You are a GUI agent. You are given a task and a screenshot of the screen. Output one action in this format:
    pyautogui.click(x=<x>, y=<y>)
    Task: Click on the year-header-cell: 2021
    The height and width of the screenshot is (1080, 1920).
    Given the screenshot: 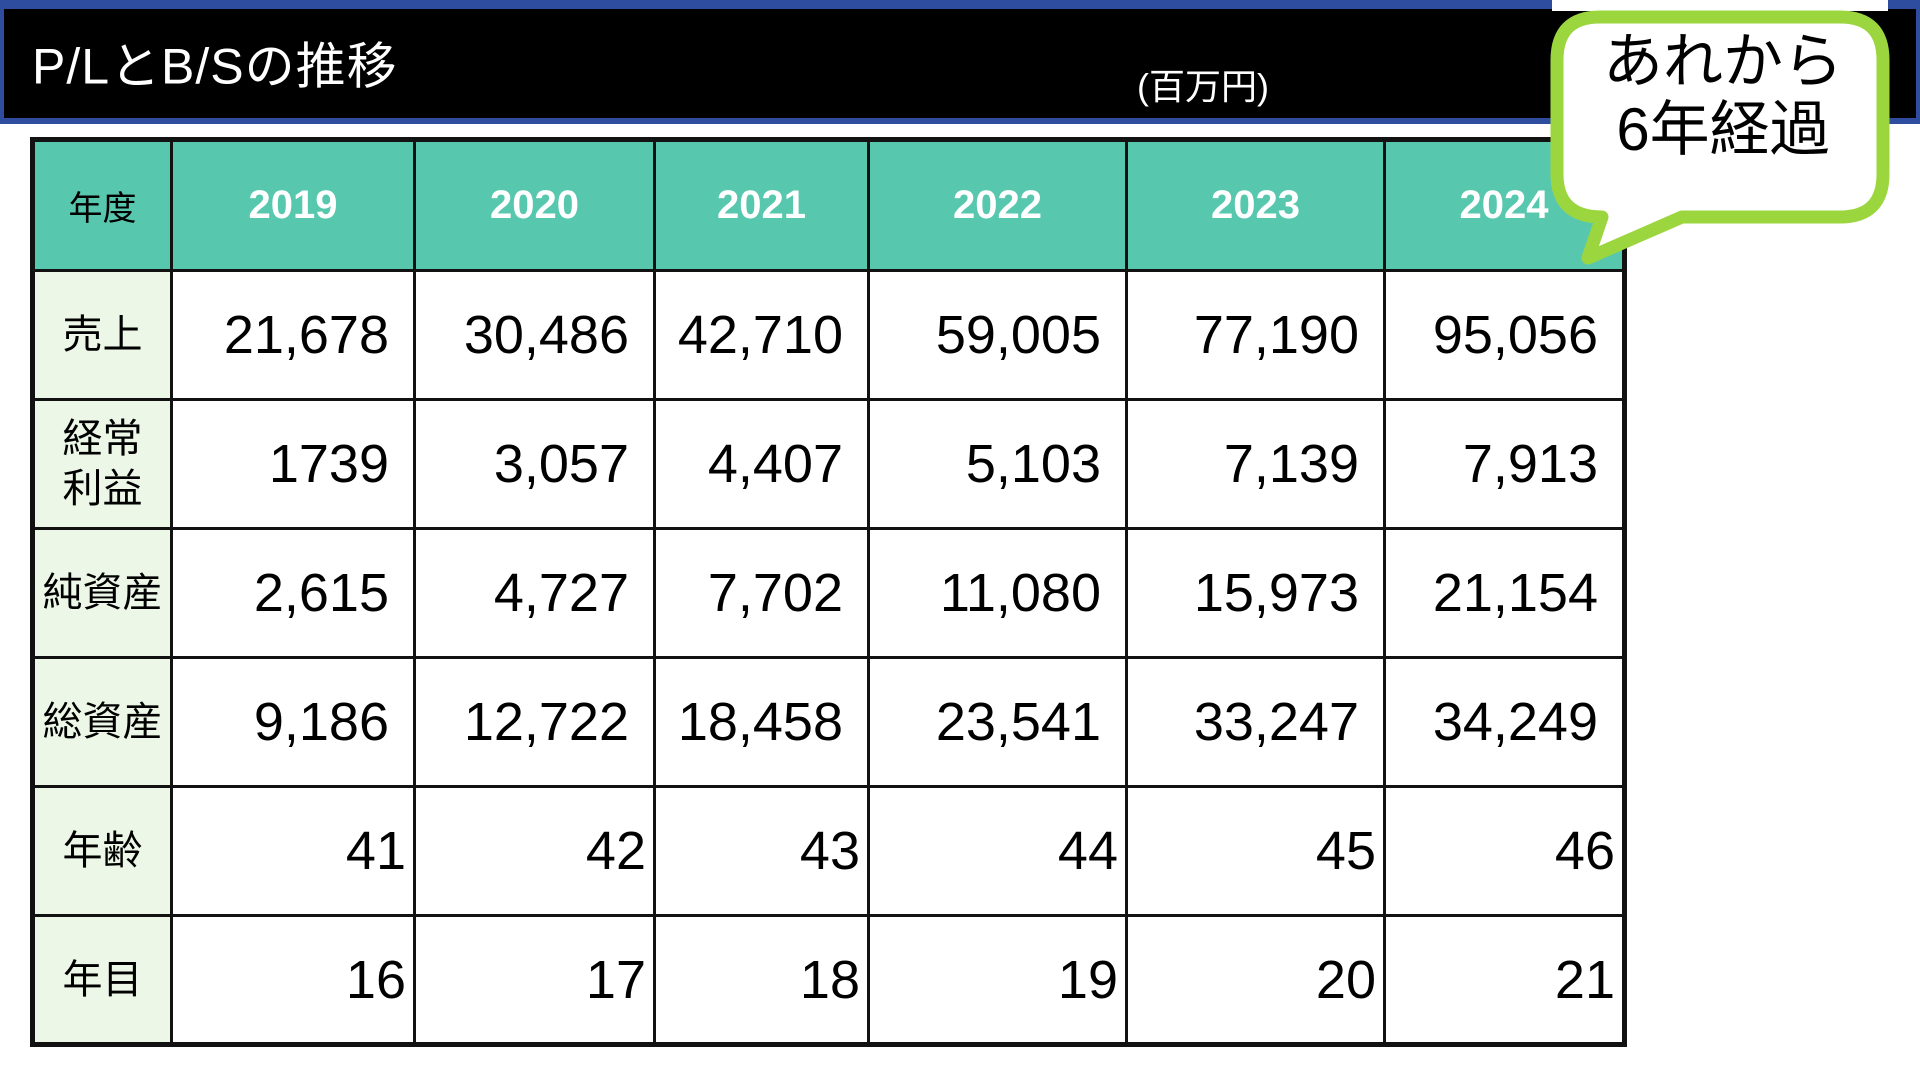 What is the action you would take?
    pyautogui.click(x=761, y=205)
    